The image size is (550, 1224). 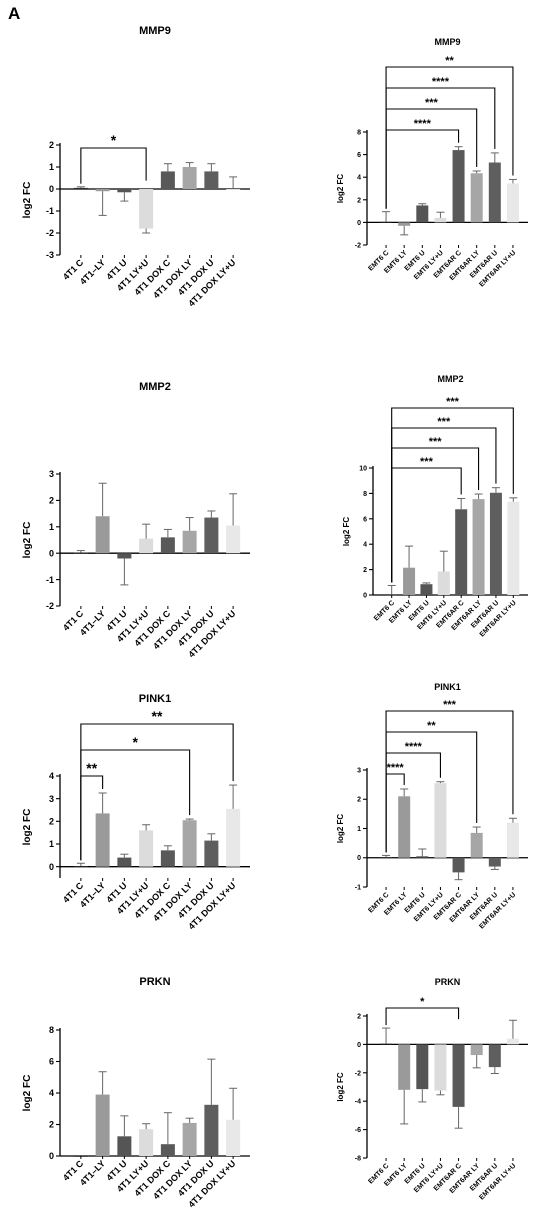 I want to click on prkn-emt6-y-tick-label: -4, so click(x=358, y=1102).